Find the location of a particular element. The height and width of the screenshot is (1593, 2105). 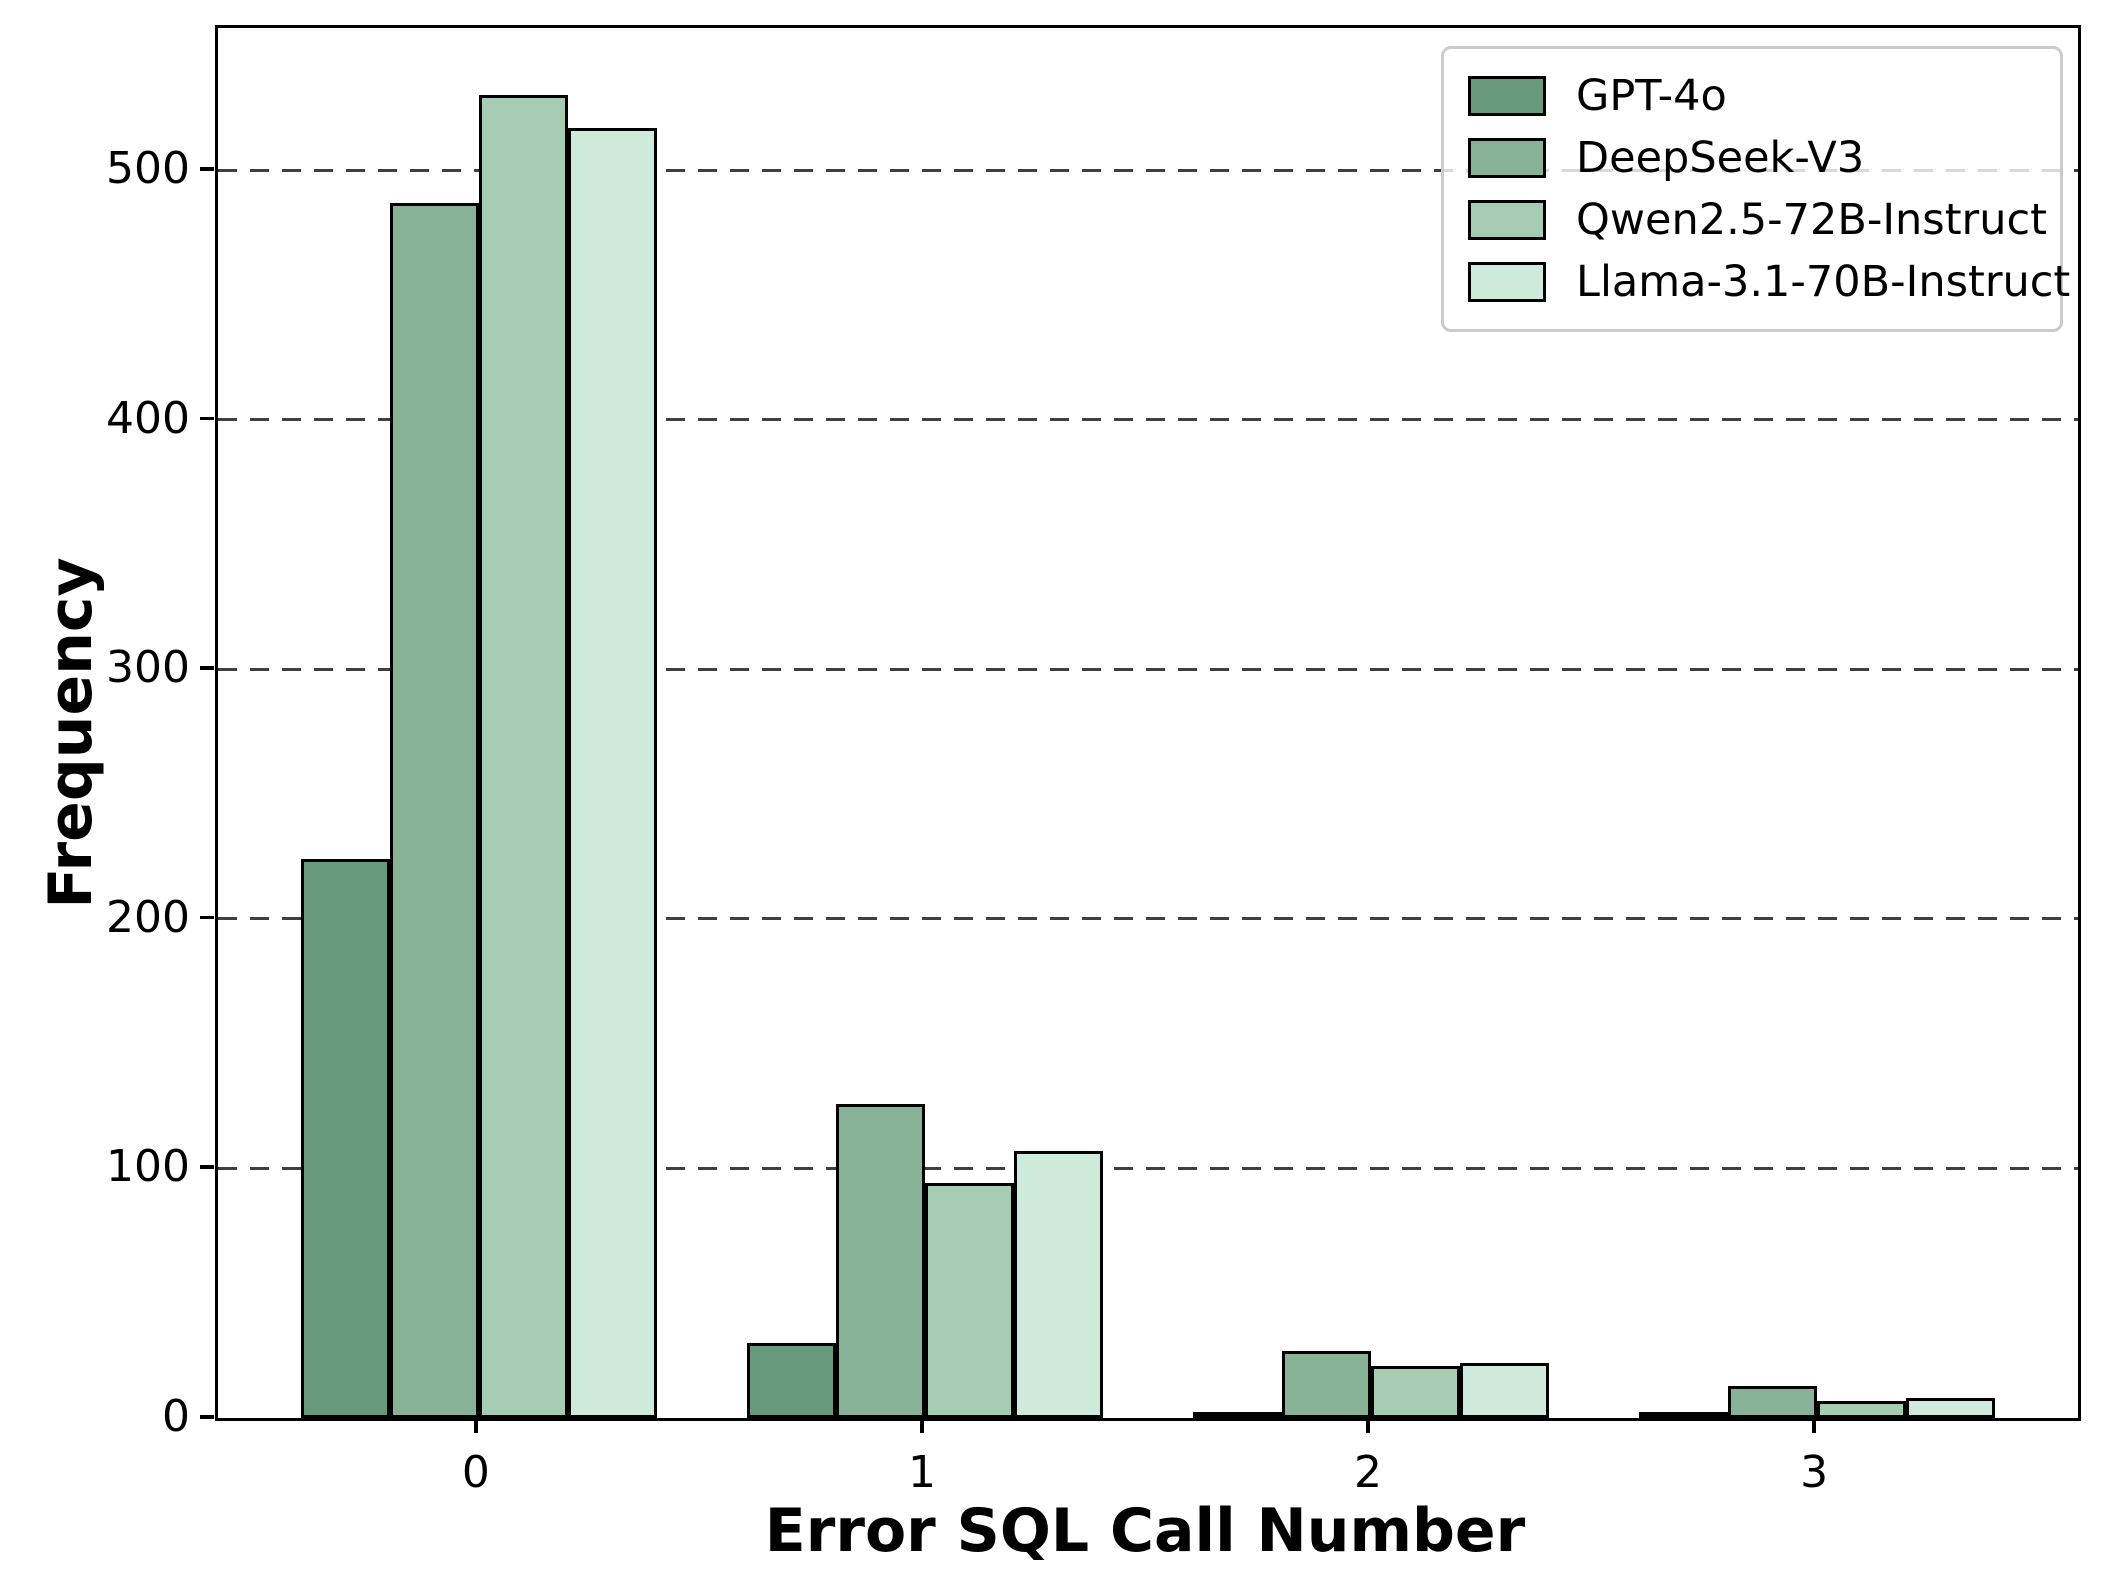

bar-Qwen2.5-72B-Instruct-x1 is located at coordinates (969, 1300).